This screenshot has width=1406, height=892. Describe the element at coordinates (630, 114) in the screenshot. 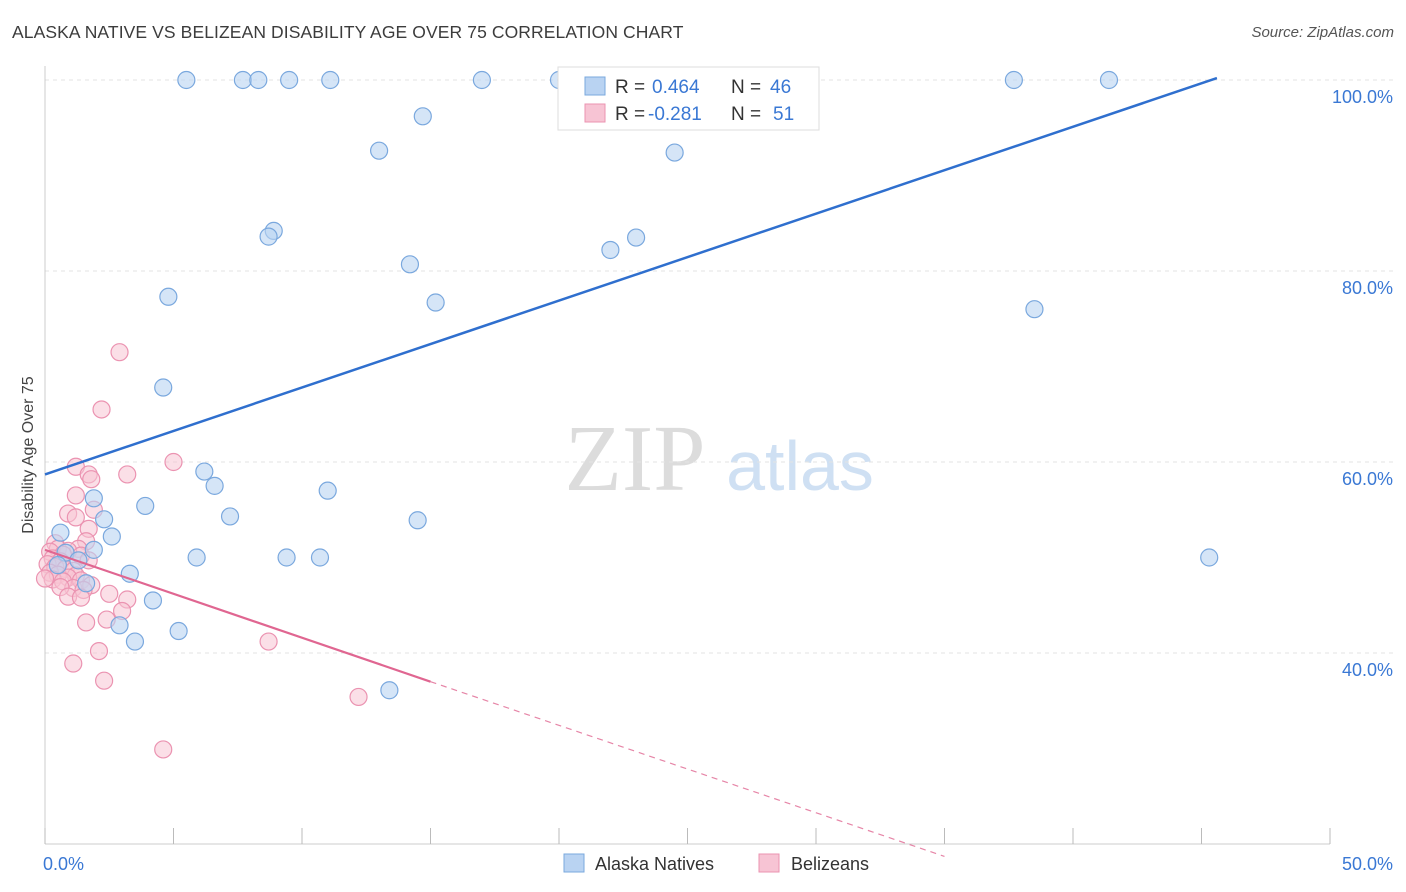

I see `legend-r-label-2: R =` at that location.